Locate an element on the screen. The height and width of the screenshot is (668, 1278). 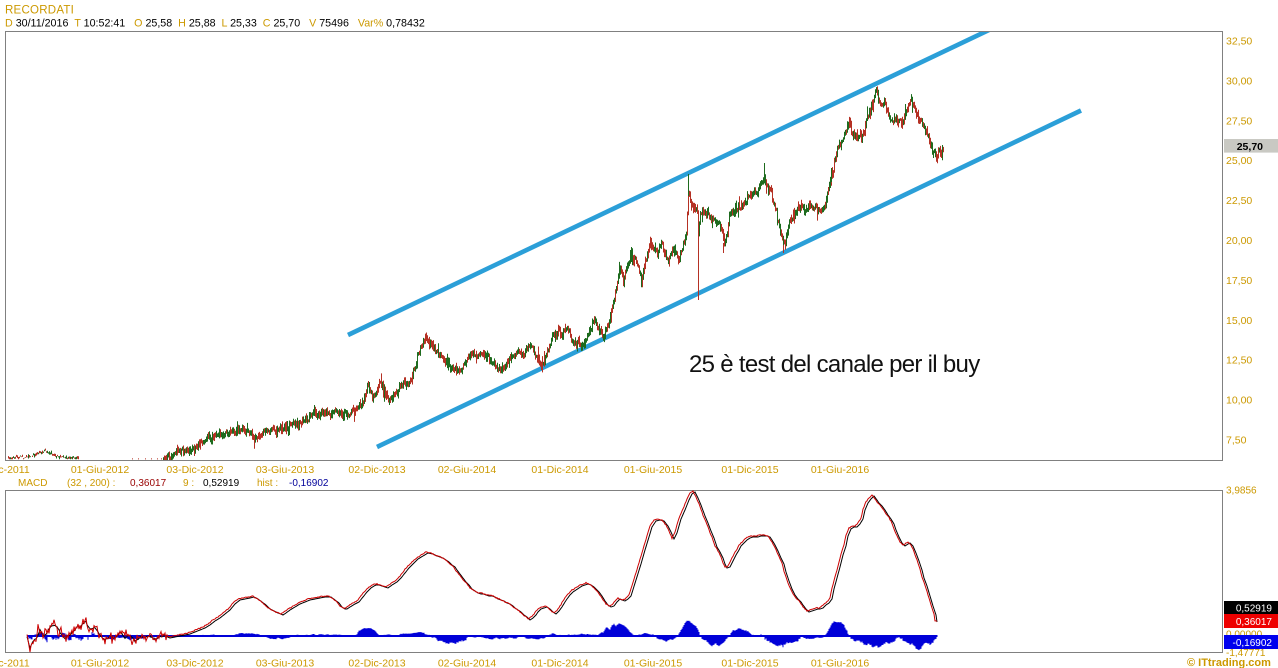
svg-text: 9 : is located at coordinates (188, 483).